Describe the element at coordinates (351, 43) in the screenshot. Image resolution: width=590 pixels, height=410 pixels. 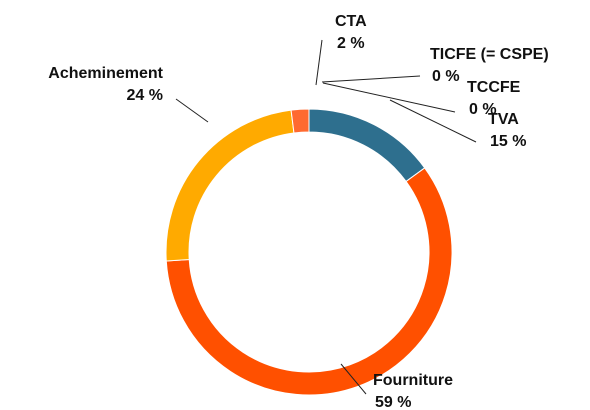
I see `slice-value-label: 2 %` at that location.